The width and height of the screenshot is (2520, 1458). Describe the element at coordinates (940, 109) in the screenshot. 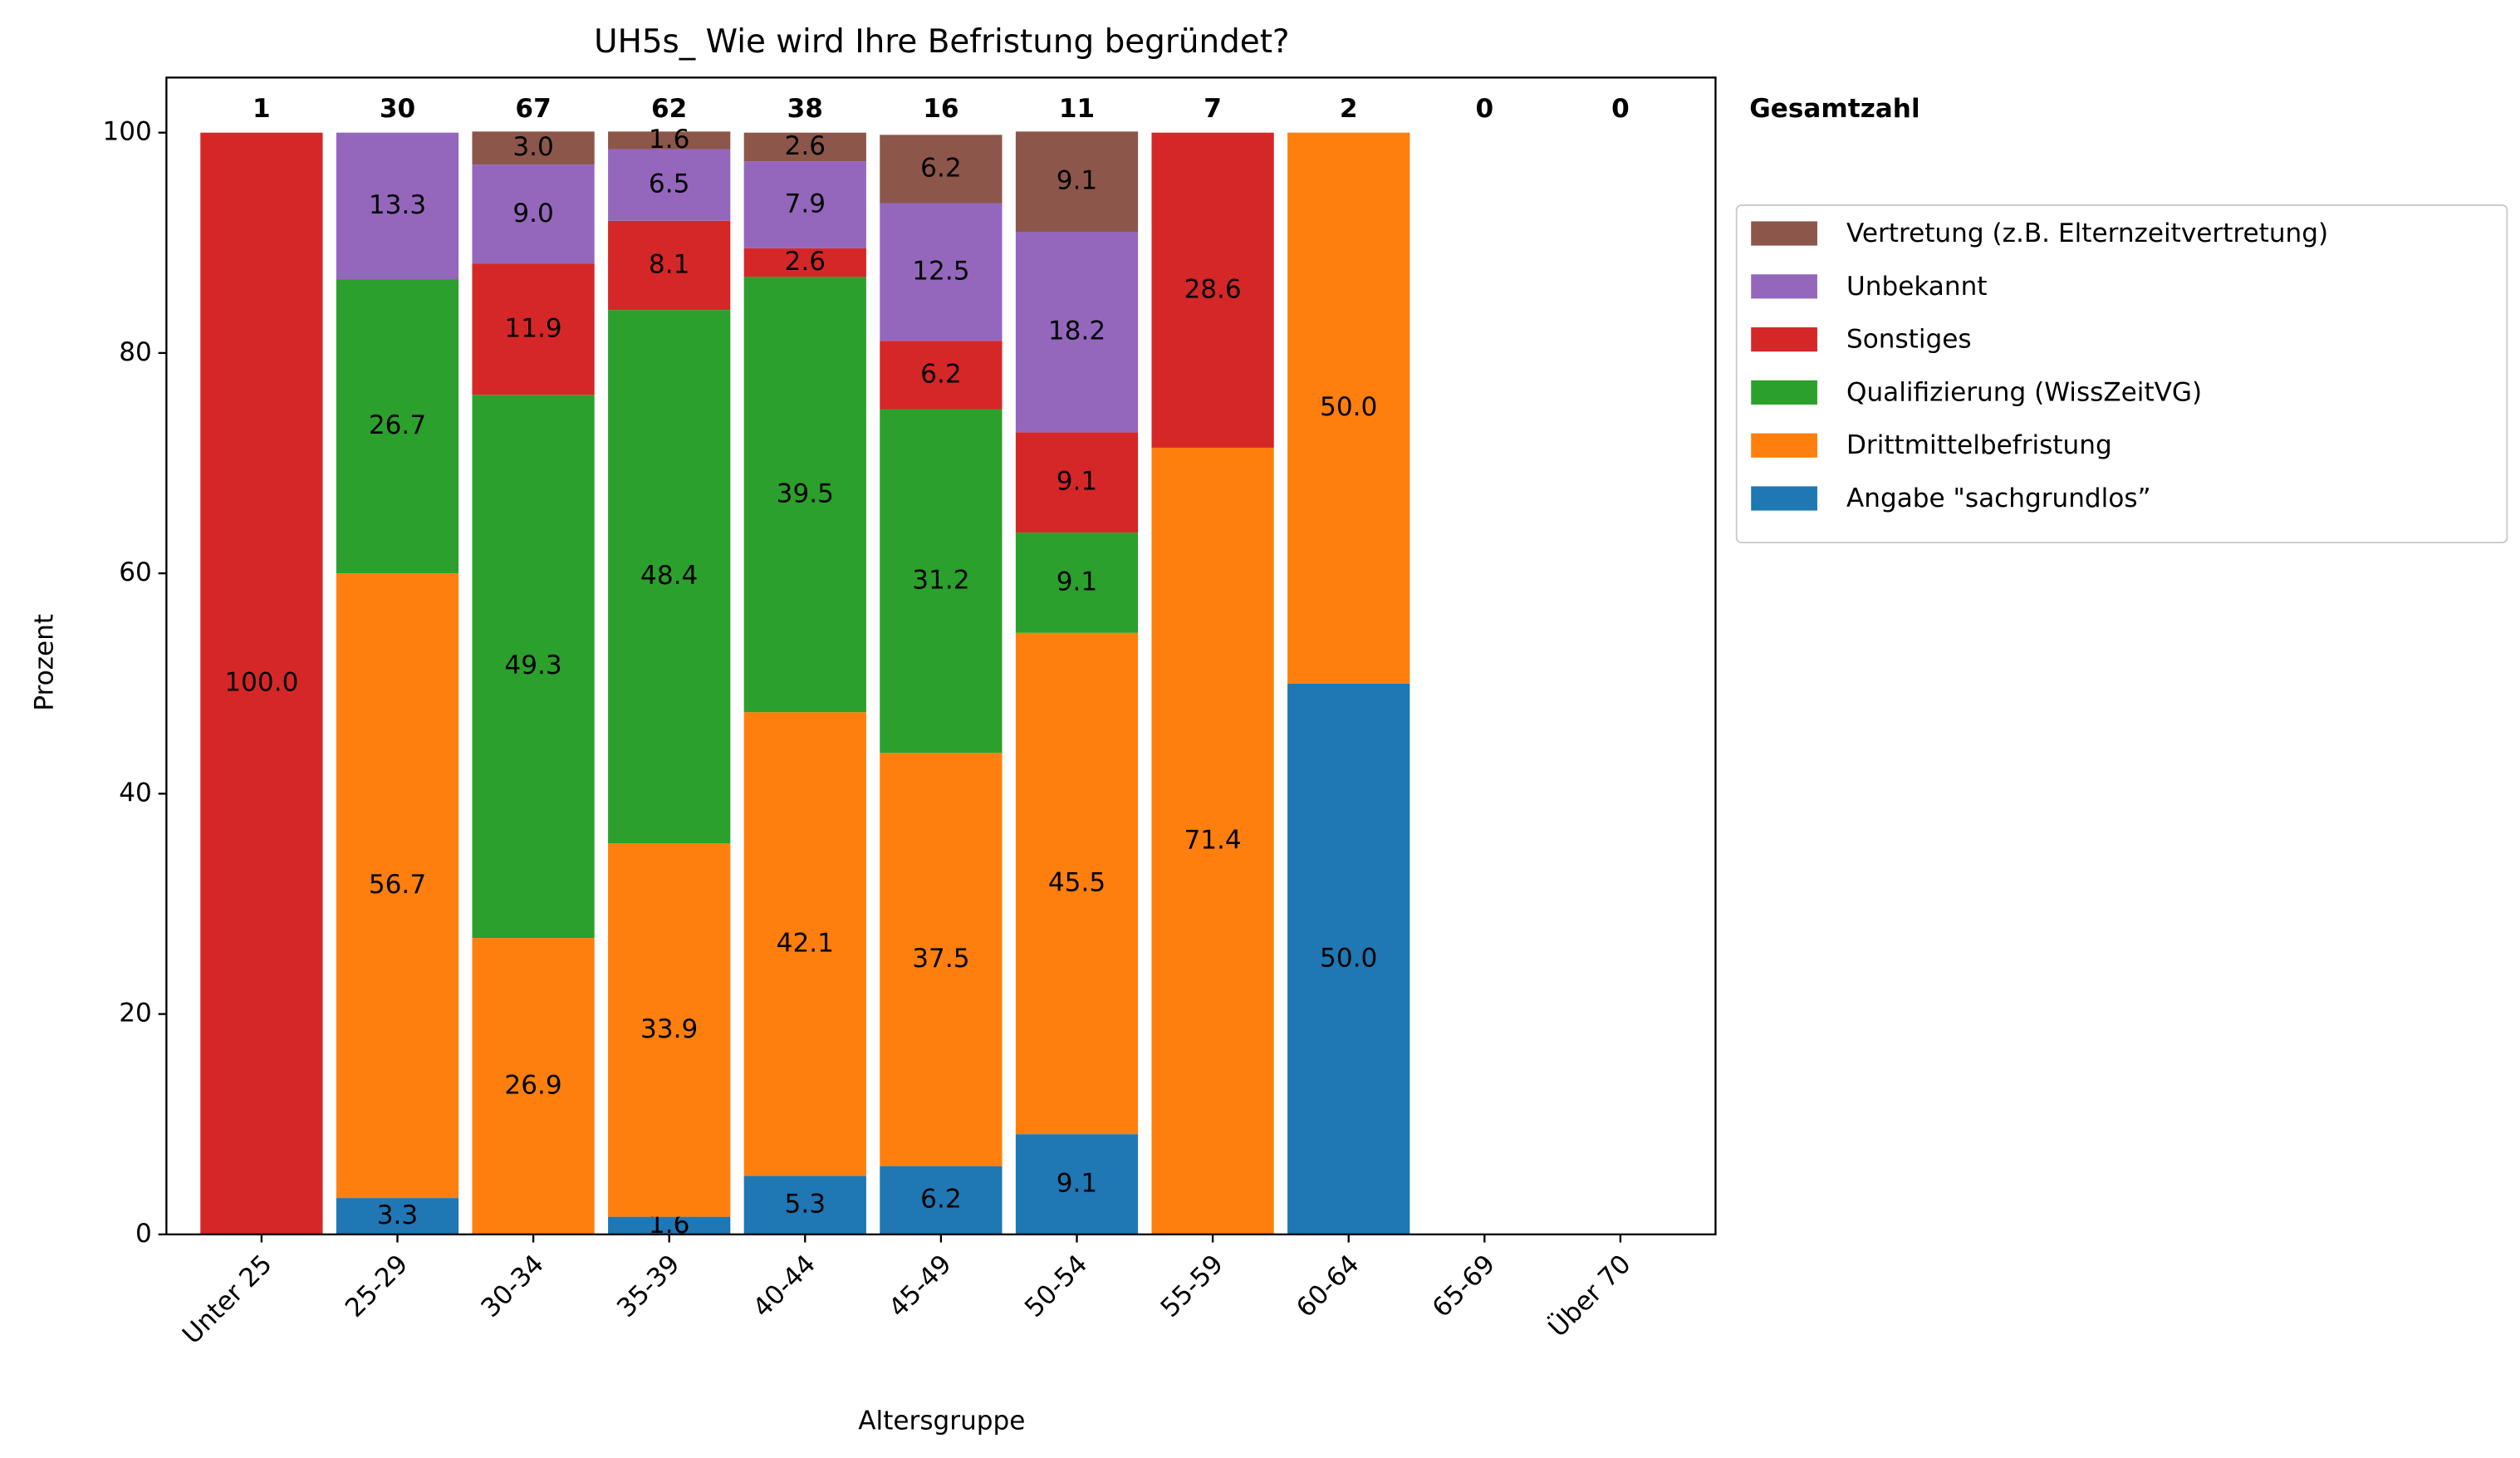

I see `total-label: 16` at that location.